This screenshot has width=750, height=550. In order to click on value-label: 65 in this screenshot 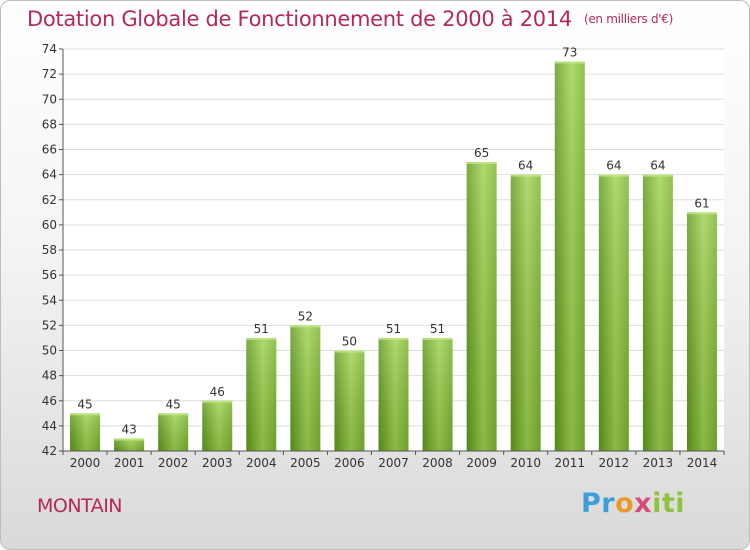, I will do `click(481, 153)`.